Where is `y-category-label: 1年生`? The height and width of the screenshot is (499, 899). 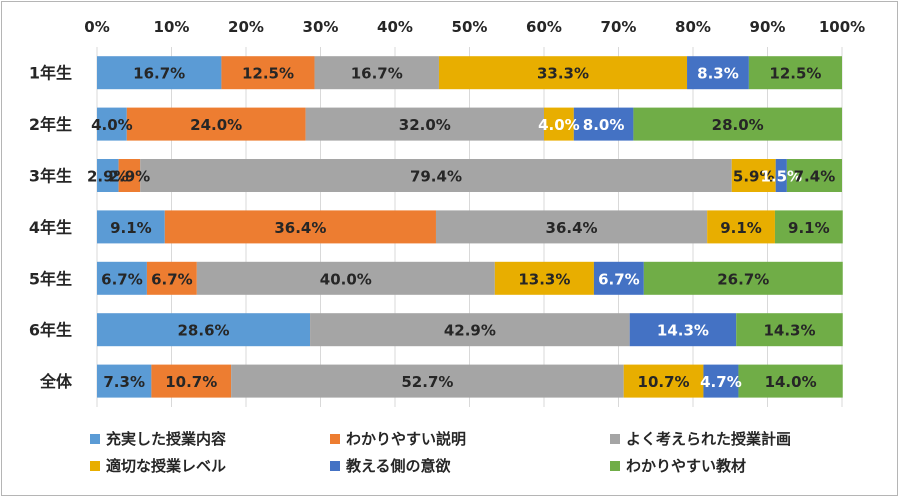 y-category-label: 1年生 is located at coordinates (50, 73).